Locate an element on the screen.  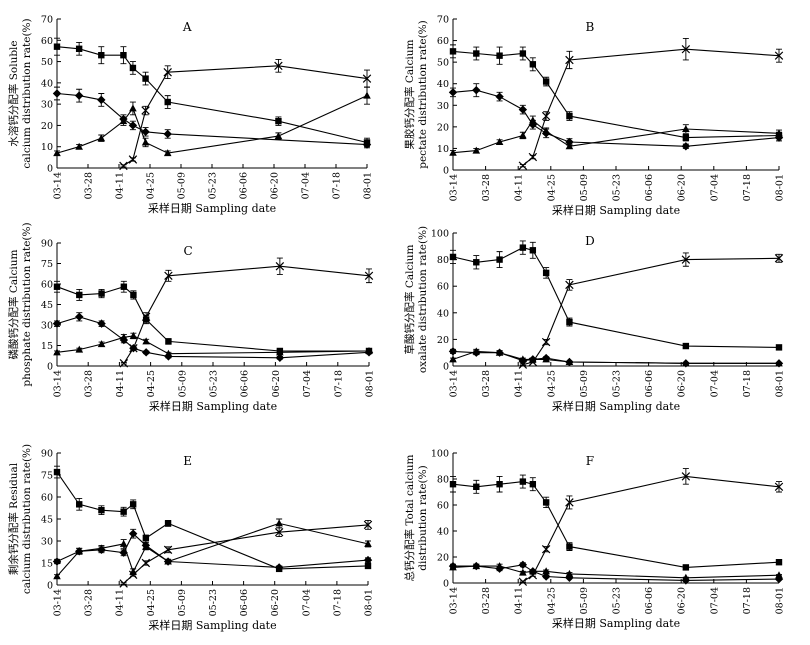
panel-a-x-tick-label: 07-18 is located at coordinates (337, 185).